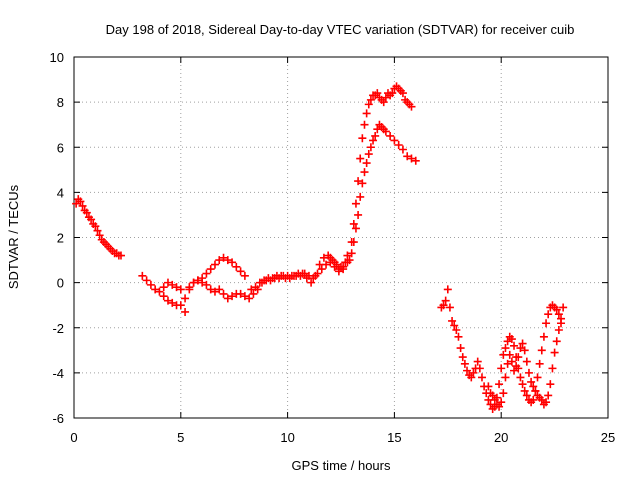  What do you see at coordinates (60, 102) in the screenshot?
I see `y-tick-label: 8` at bounding box center [60, 102].